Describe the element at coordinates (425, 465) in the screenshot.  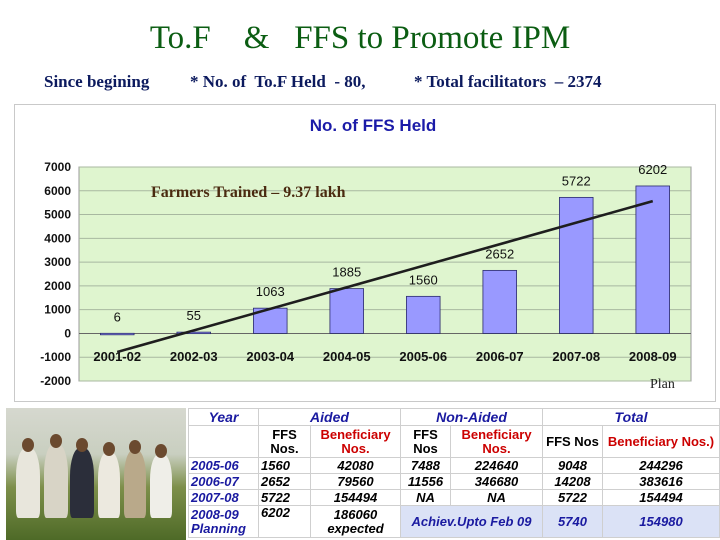
I see `nonaided-ffs-cell: 7488` at that location.